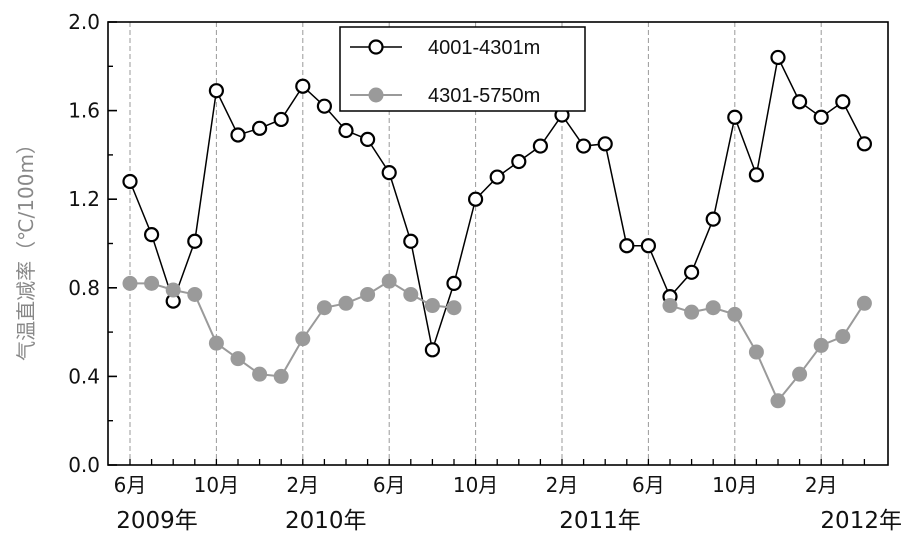 This screenshot has height=538, width=901. Describe the element at coordinates (84, 465) in the screenshot. I see `y-tick-label: 0.0` at that location.